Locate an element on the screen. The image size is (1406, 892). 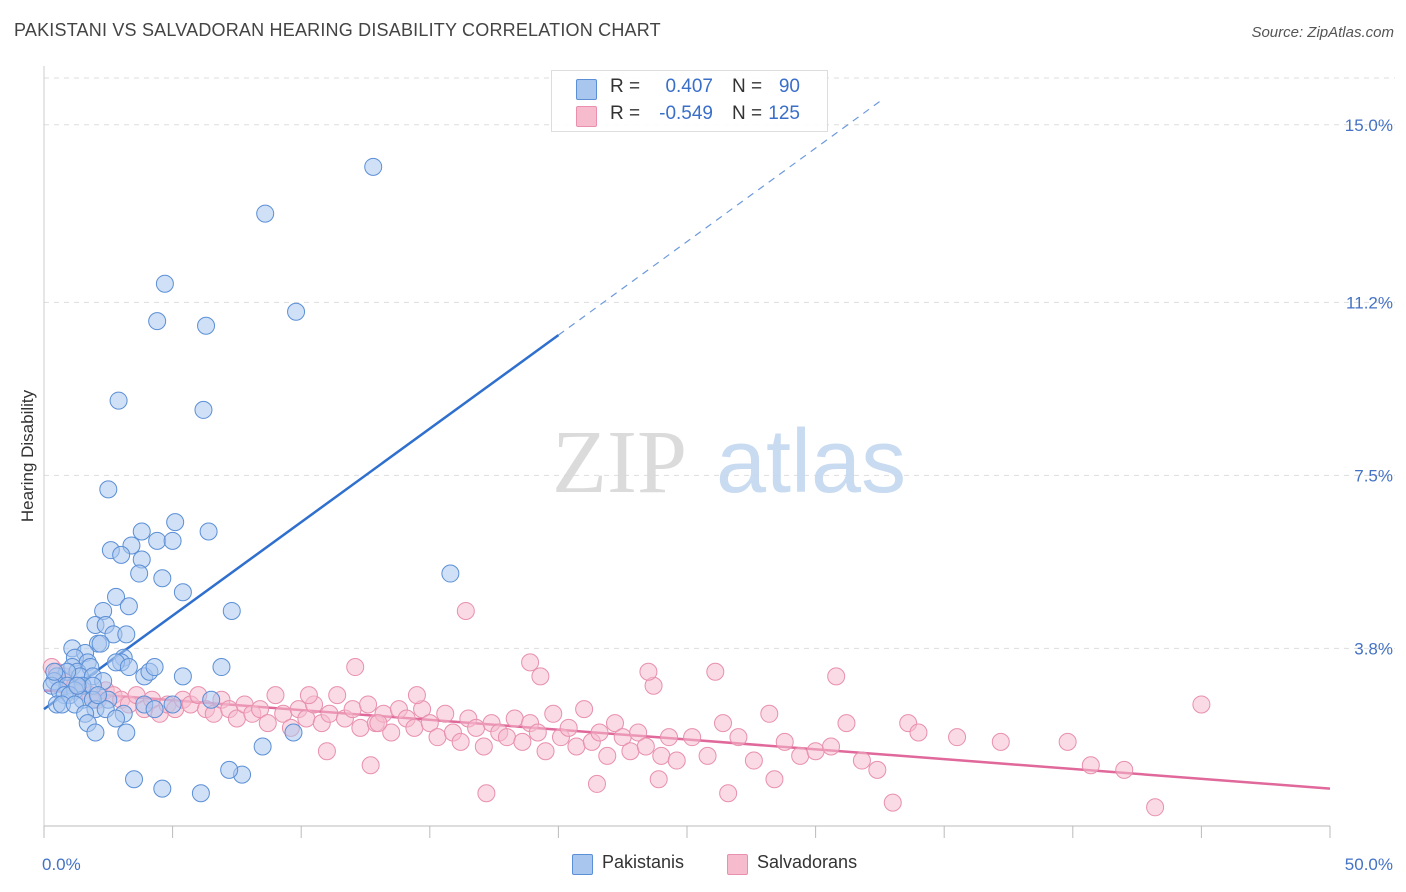
legend-swatch-salvadorans is located at coordinates (737, 864).